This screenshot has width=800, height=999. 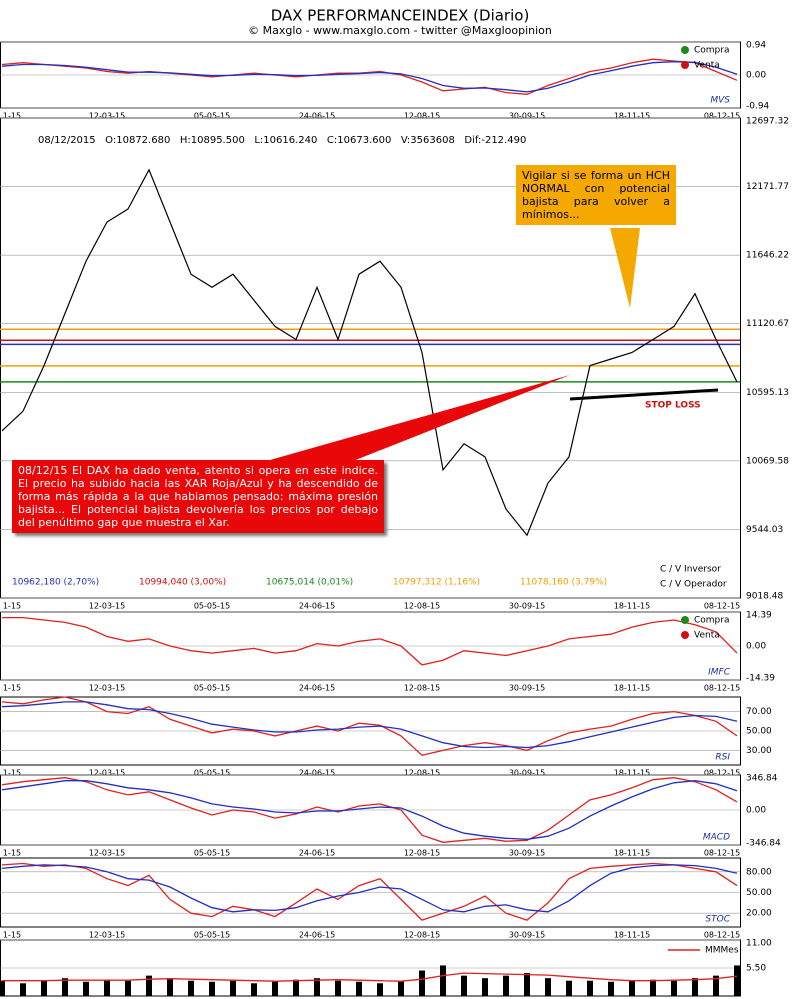 I want to click on y-tick-label: 12171.77, so click(x=767, y=187).